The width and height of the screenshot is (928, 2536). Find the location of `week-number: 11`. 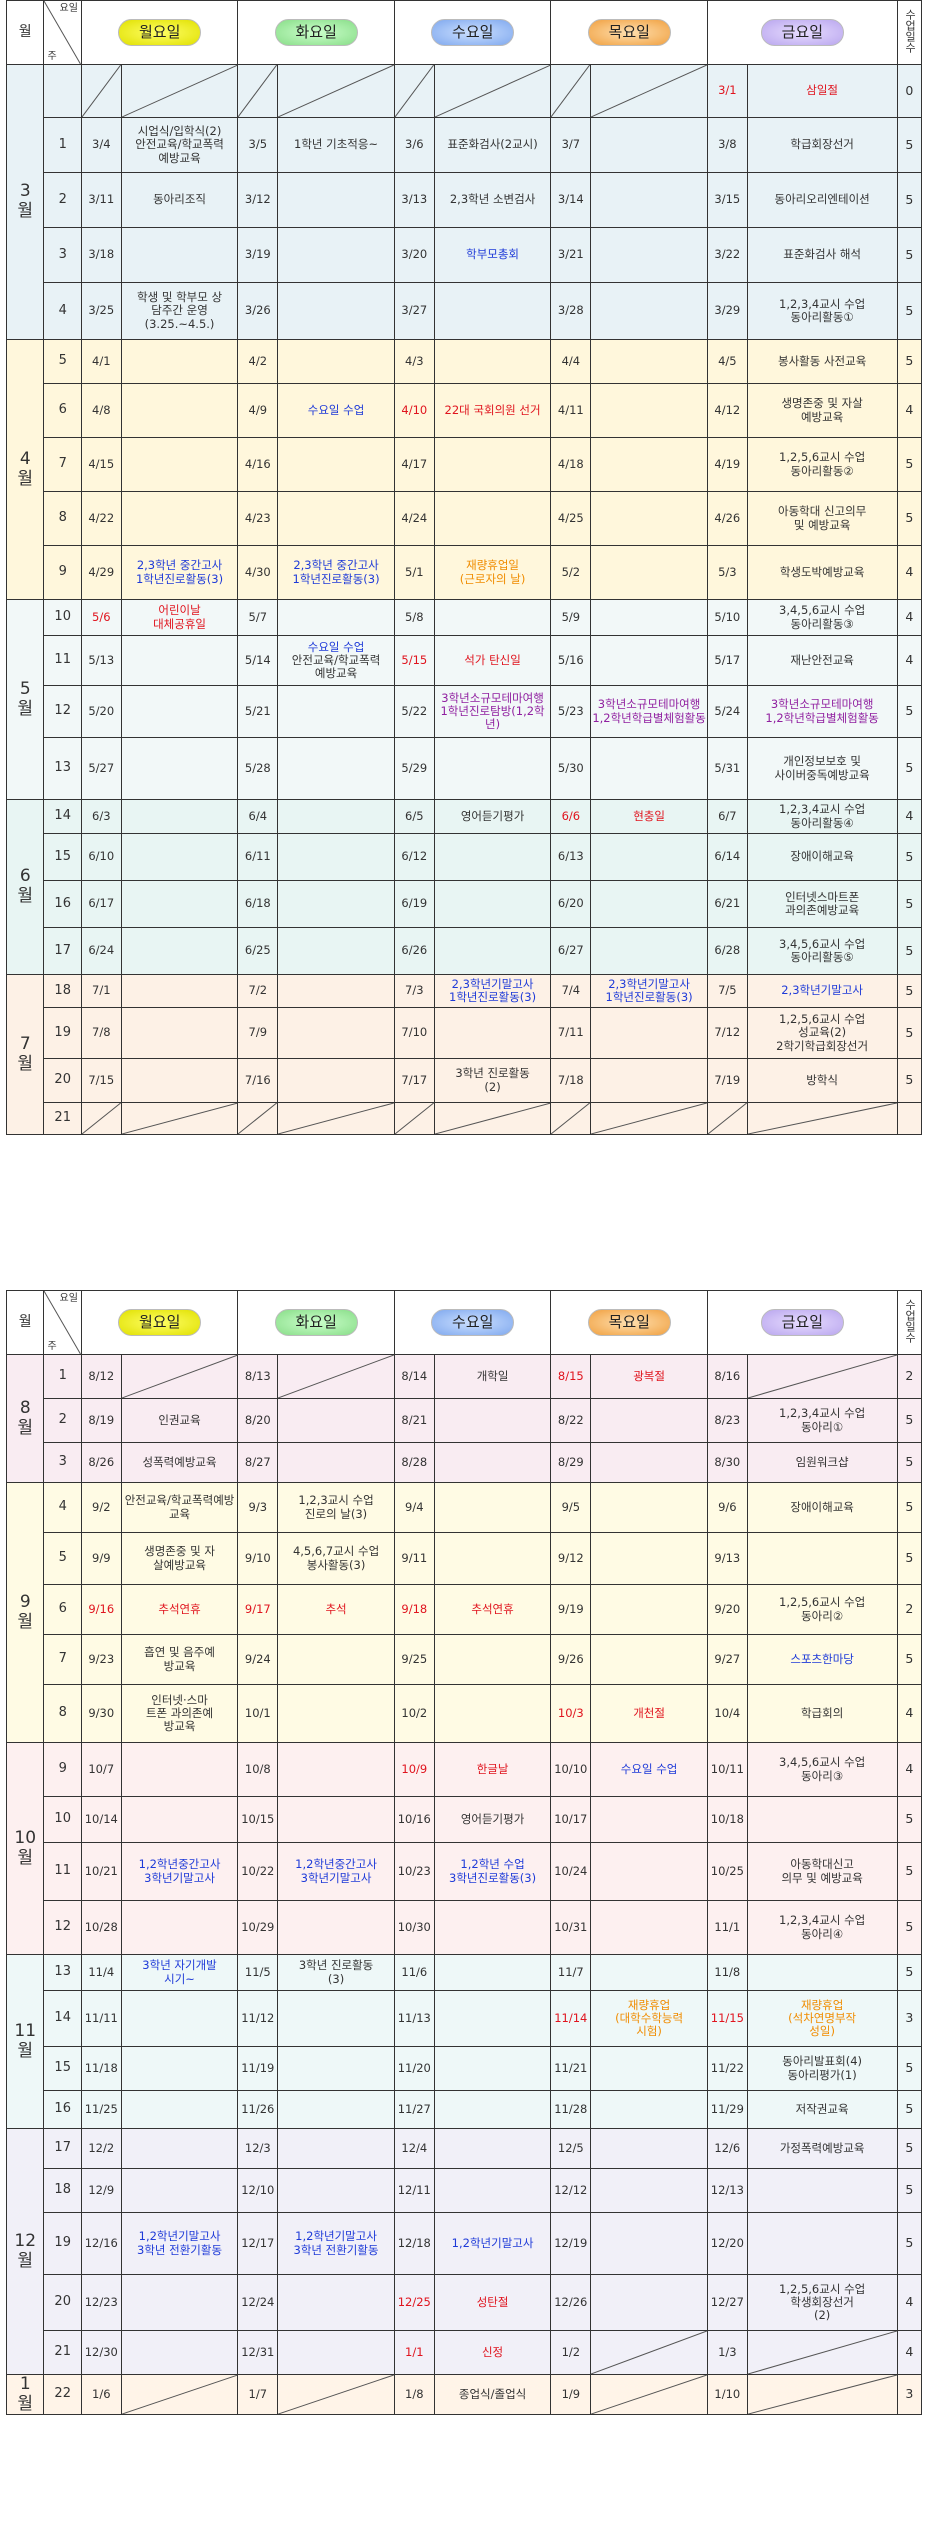

week-number: 11 is located at coordinates (62, 660).